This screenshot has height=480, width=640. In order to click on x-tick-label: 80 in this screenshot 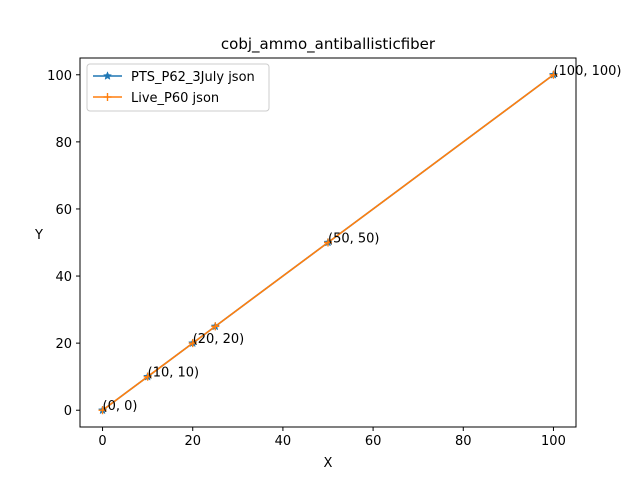, I will do `click(463, 441)`.